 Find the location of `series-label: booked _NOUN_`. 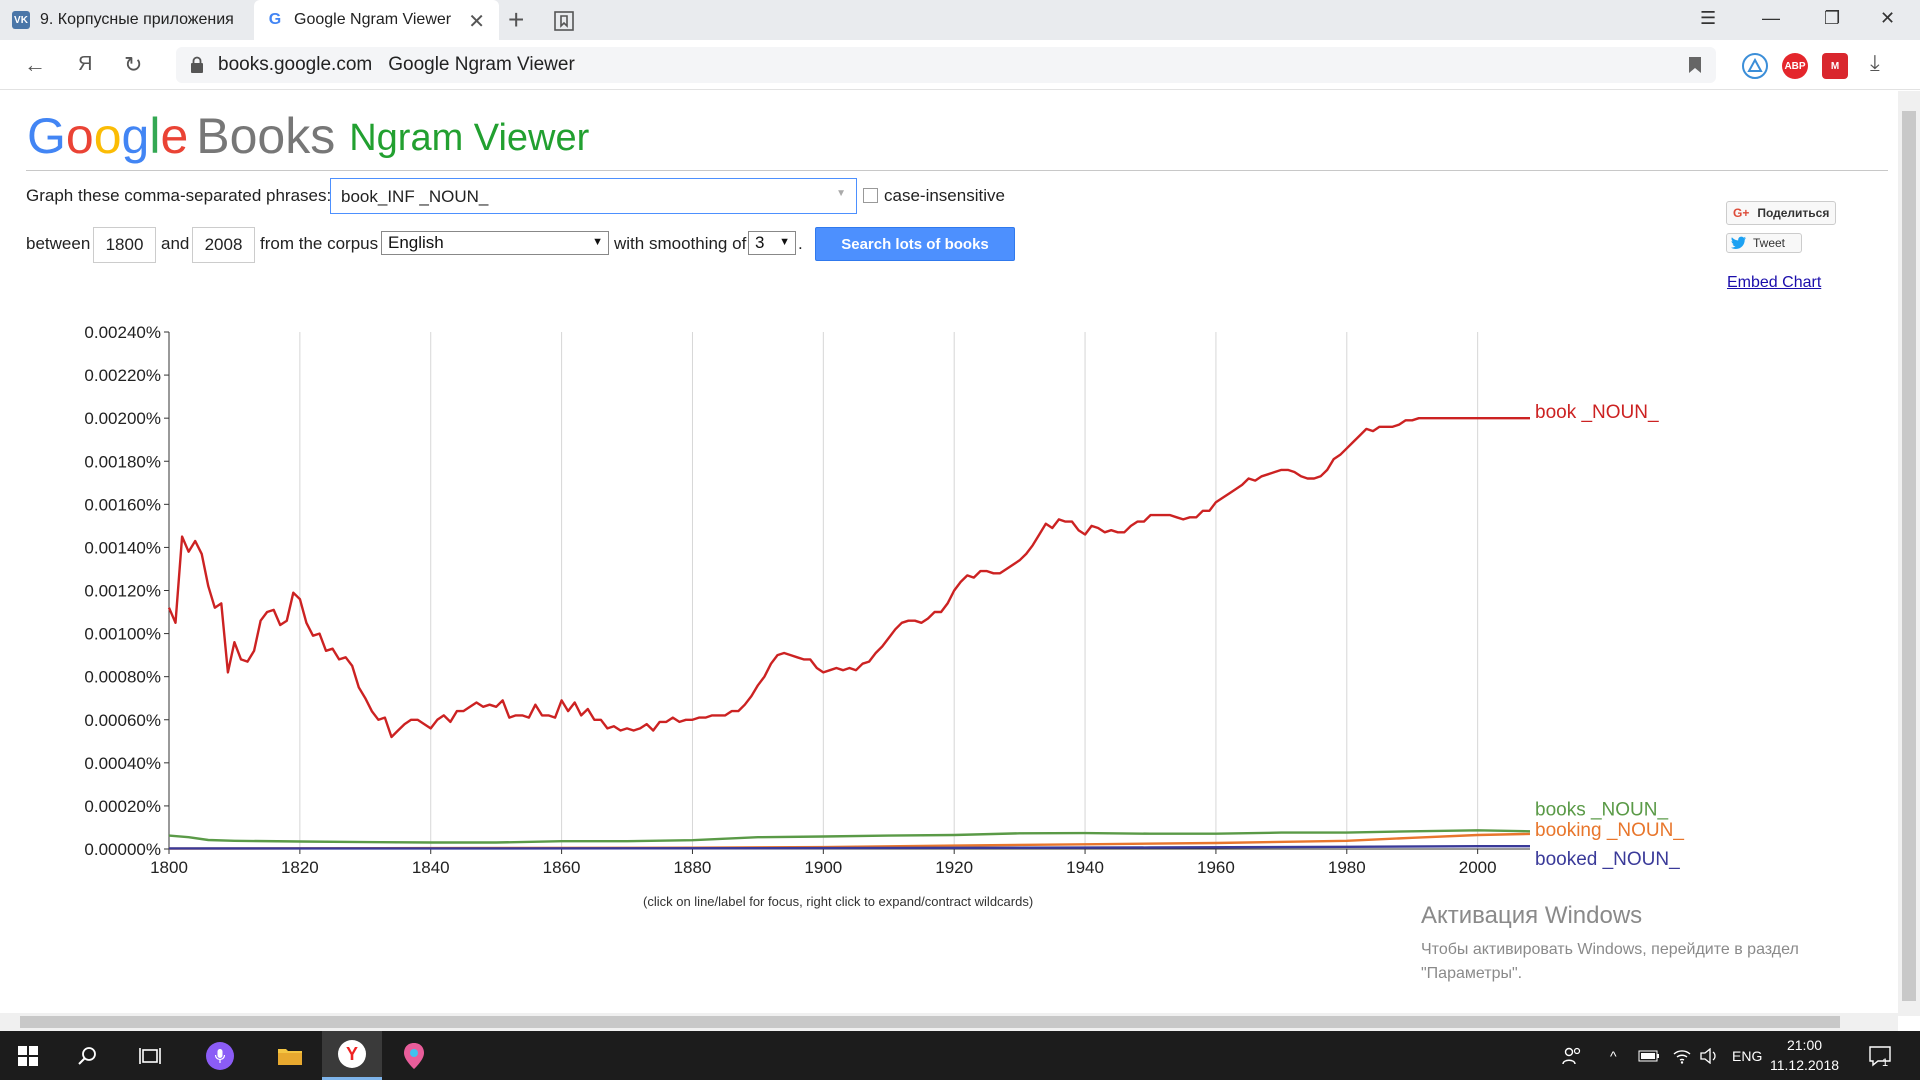

series-label: booked _NOUN_ is located at coordinates (1607, 859).